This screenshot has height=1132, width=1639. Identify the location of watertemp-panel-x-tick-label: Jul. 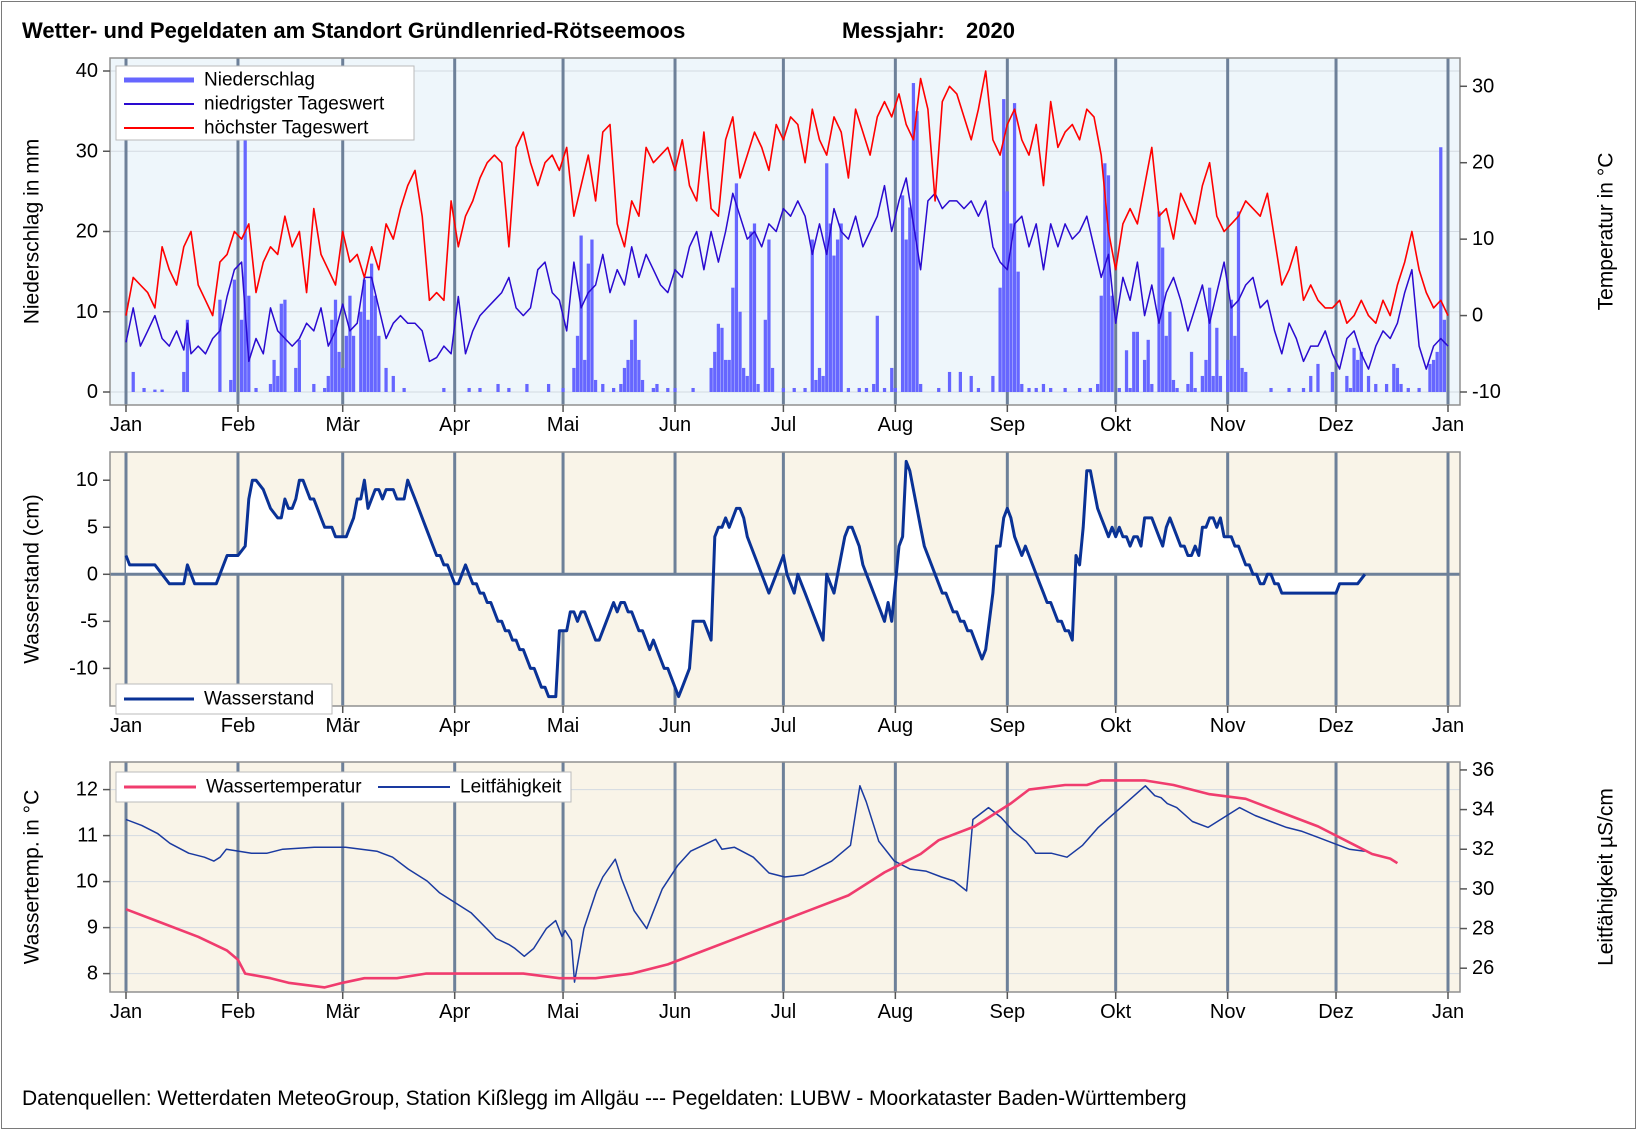
(784, 1012).